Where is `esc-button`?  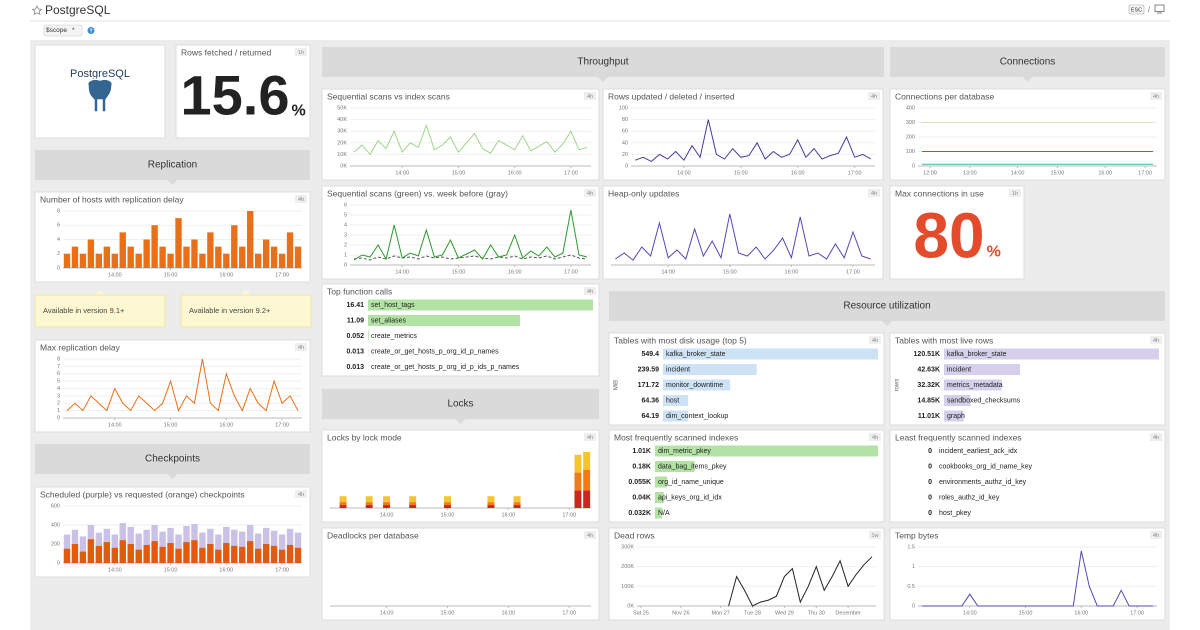 esc-button is located at coordinates (1136, 9).